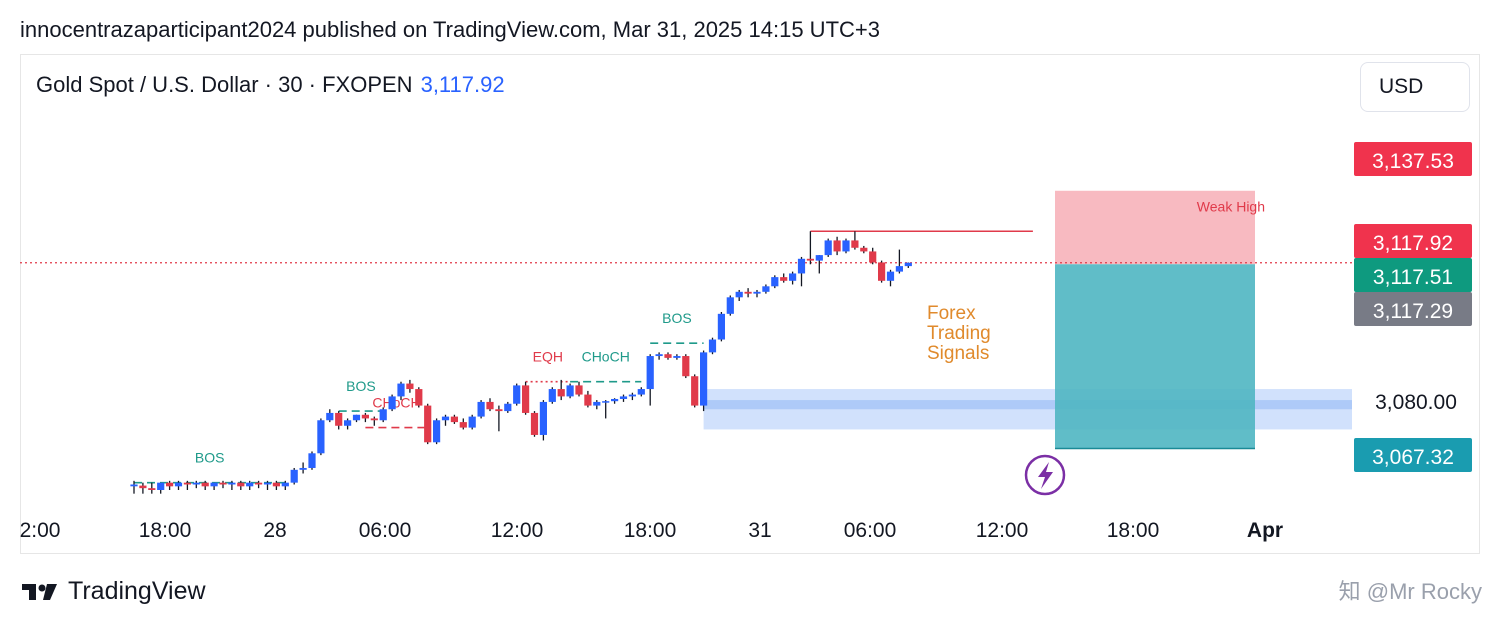  Describe the element at coordinates (1231, 206) in the screenshot. I see `annotation-label: Weak High` at that location.